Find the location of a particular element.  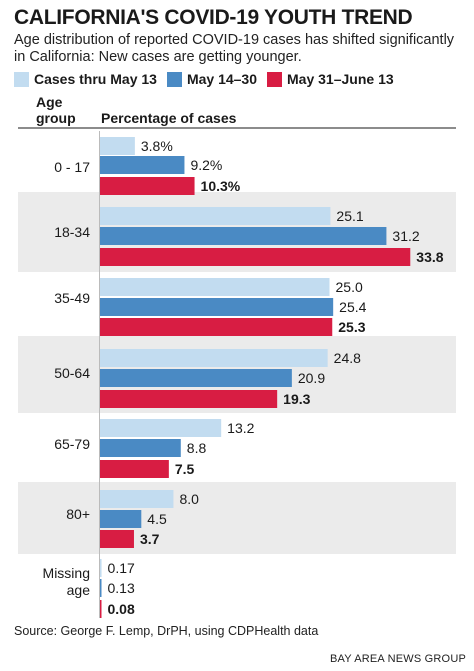

category-label: 18-34 is located at coordinates (72, 232).